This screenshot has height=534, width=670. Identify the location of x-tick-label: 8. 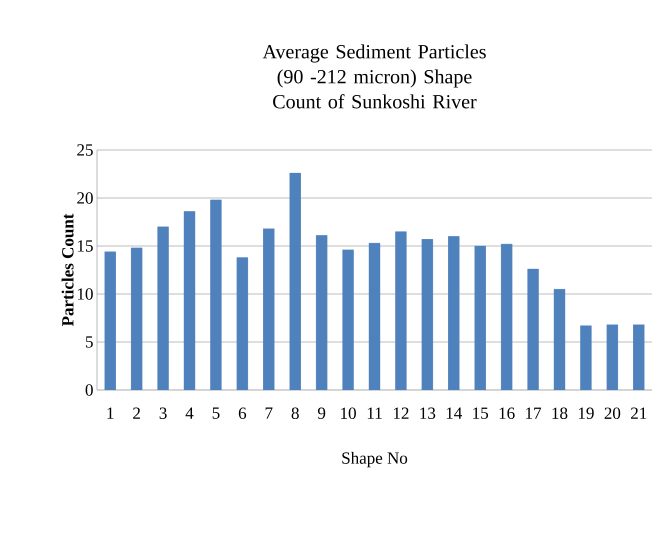
(295, 413).